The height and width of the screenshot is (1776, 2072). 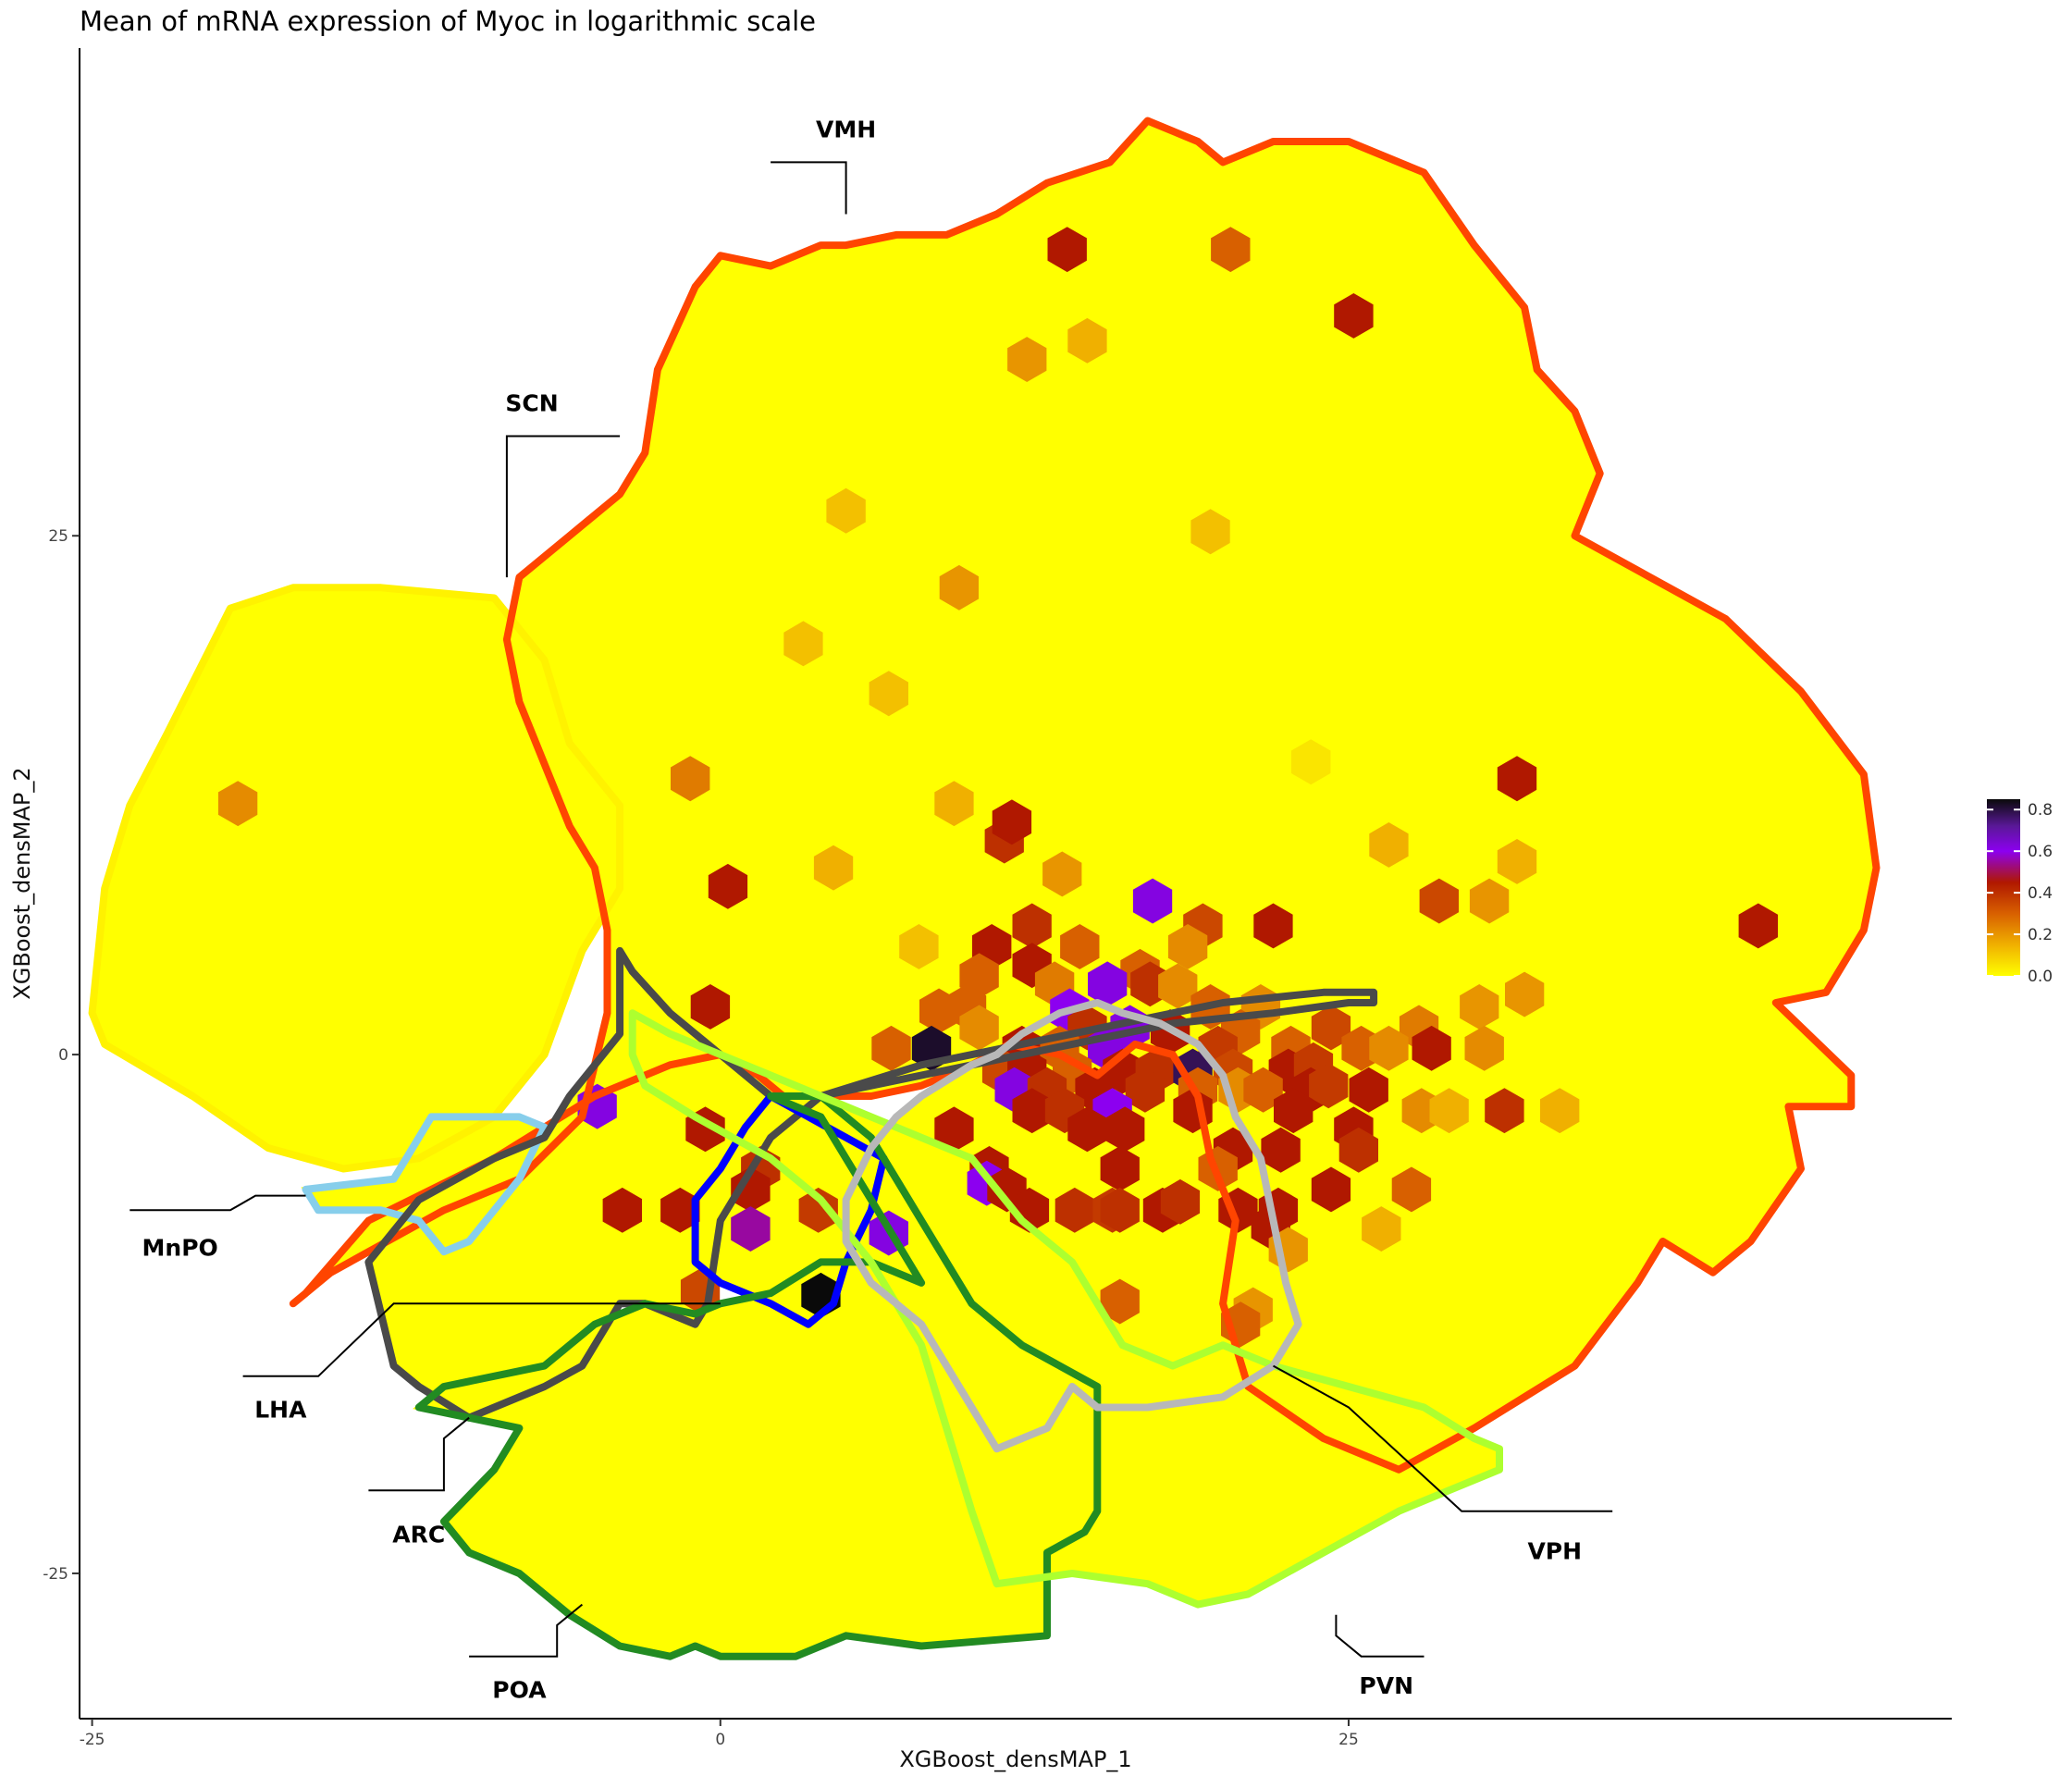 What do you see at coordinates (425, 1185) in the screenshot?
I see `contour-mnpo` at bounding box center [425, 1185].